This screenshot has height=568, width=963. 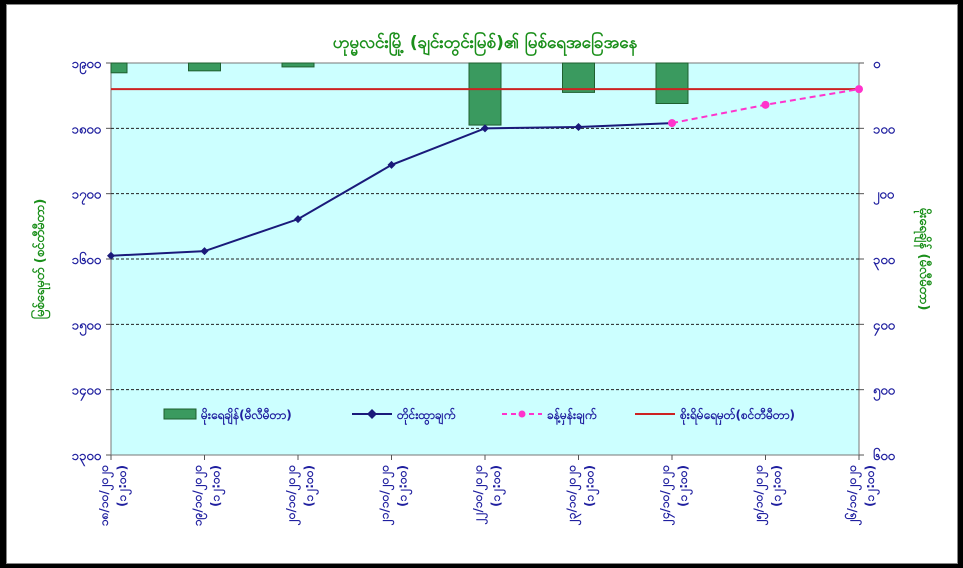 What do you see at coordinates (87, 197) in the screenshot?
I see `left-tick-label: ၁၇၀၀` at bounding box center [87, 197].